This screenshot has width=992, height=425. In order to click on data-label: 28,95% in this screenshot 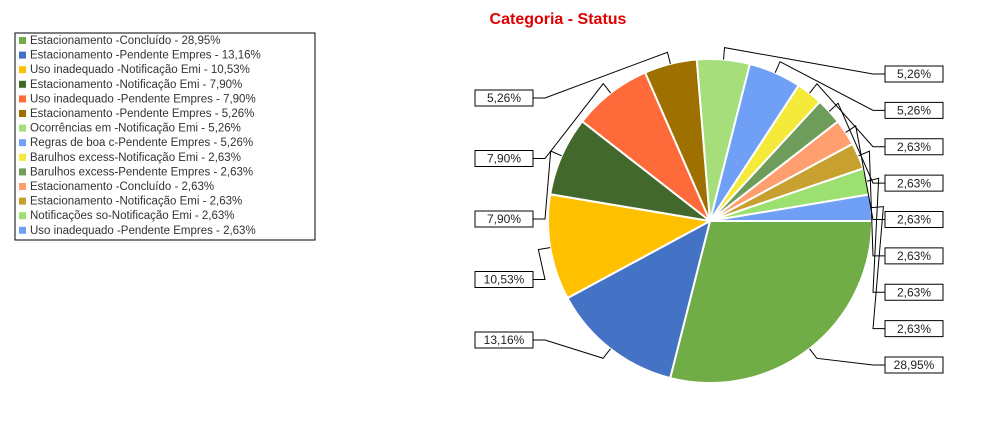, I will do `click(914, 365)`.